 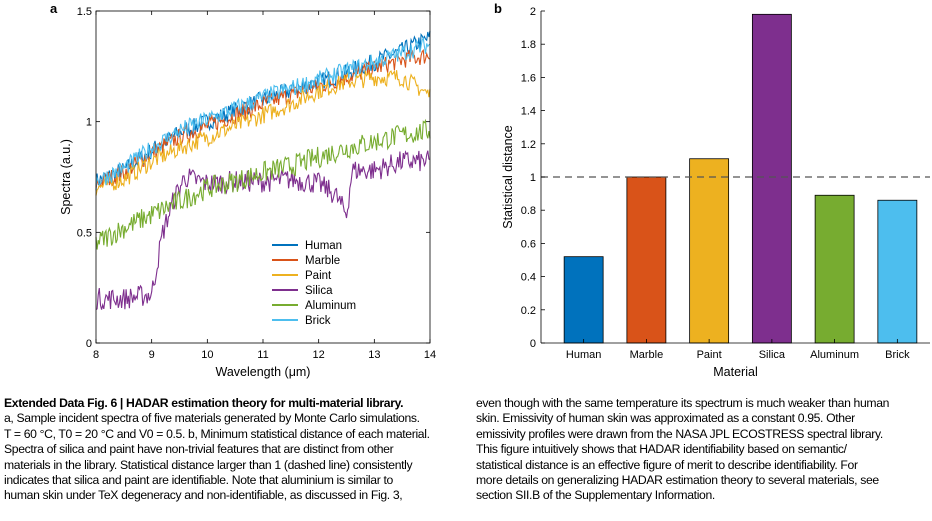 I want to click on bar-marble, so click(x=646, y=260).